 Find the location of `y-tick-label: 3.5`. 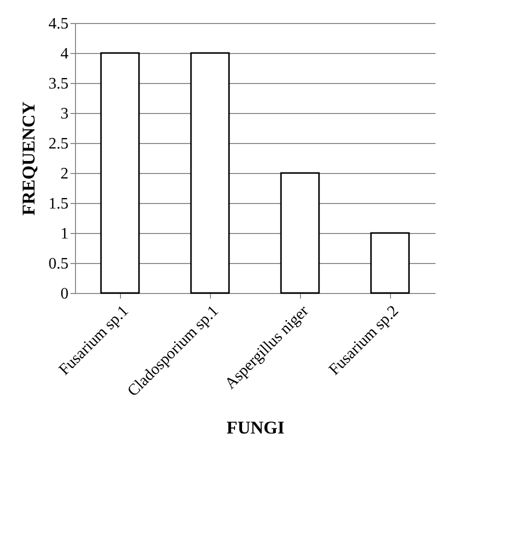

y-tick-label: 3.5 is located at coordinates (58, 84).